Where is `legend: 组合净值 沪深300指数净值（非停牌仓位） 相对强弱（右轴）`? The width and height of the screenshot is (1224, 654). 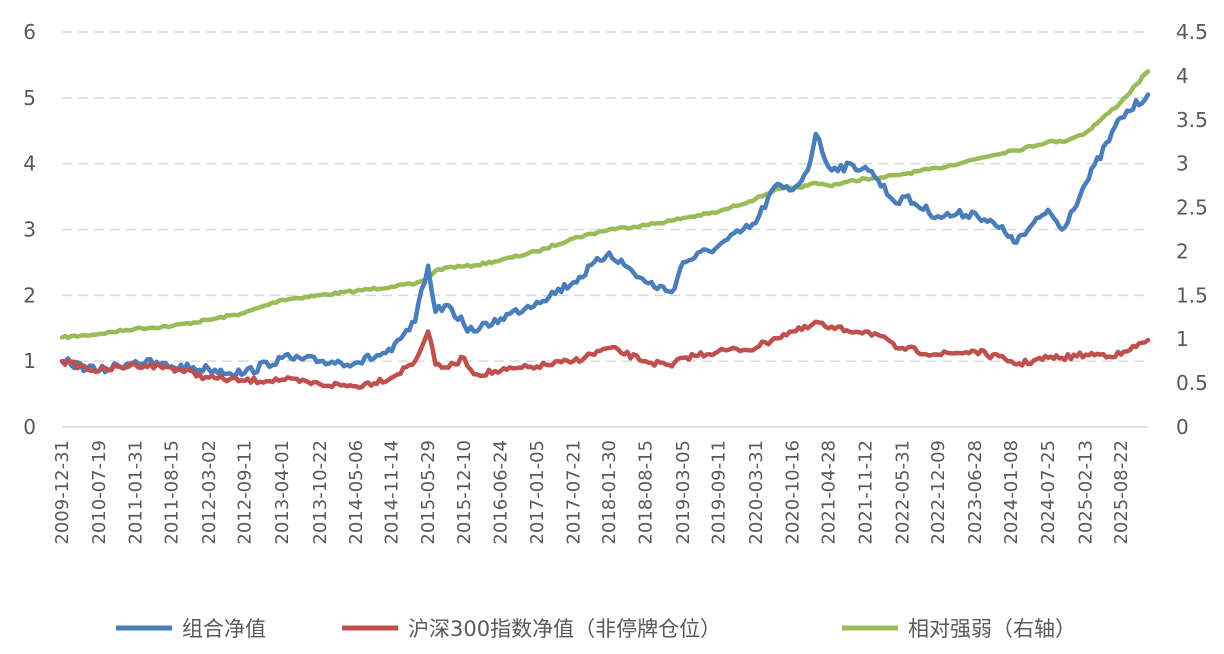 legend: 组合净值 沪深300指数净值（非停牌仓位） 相对强弱（右轴） is located at coordinates (596, 629).